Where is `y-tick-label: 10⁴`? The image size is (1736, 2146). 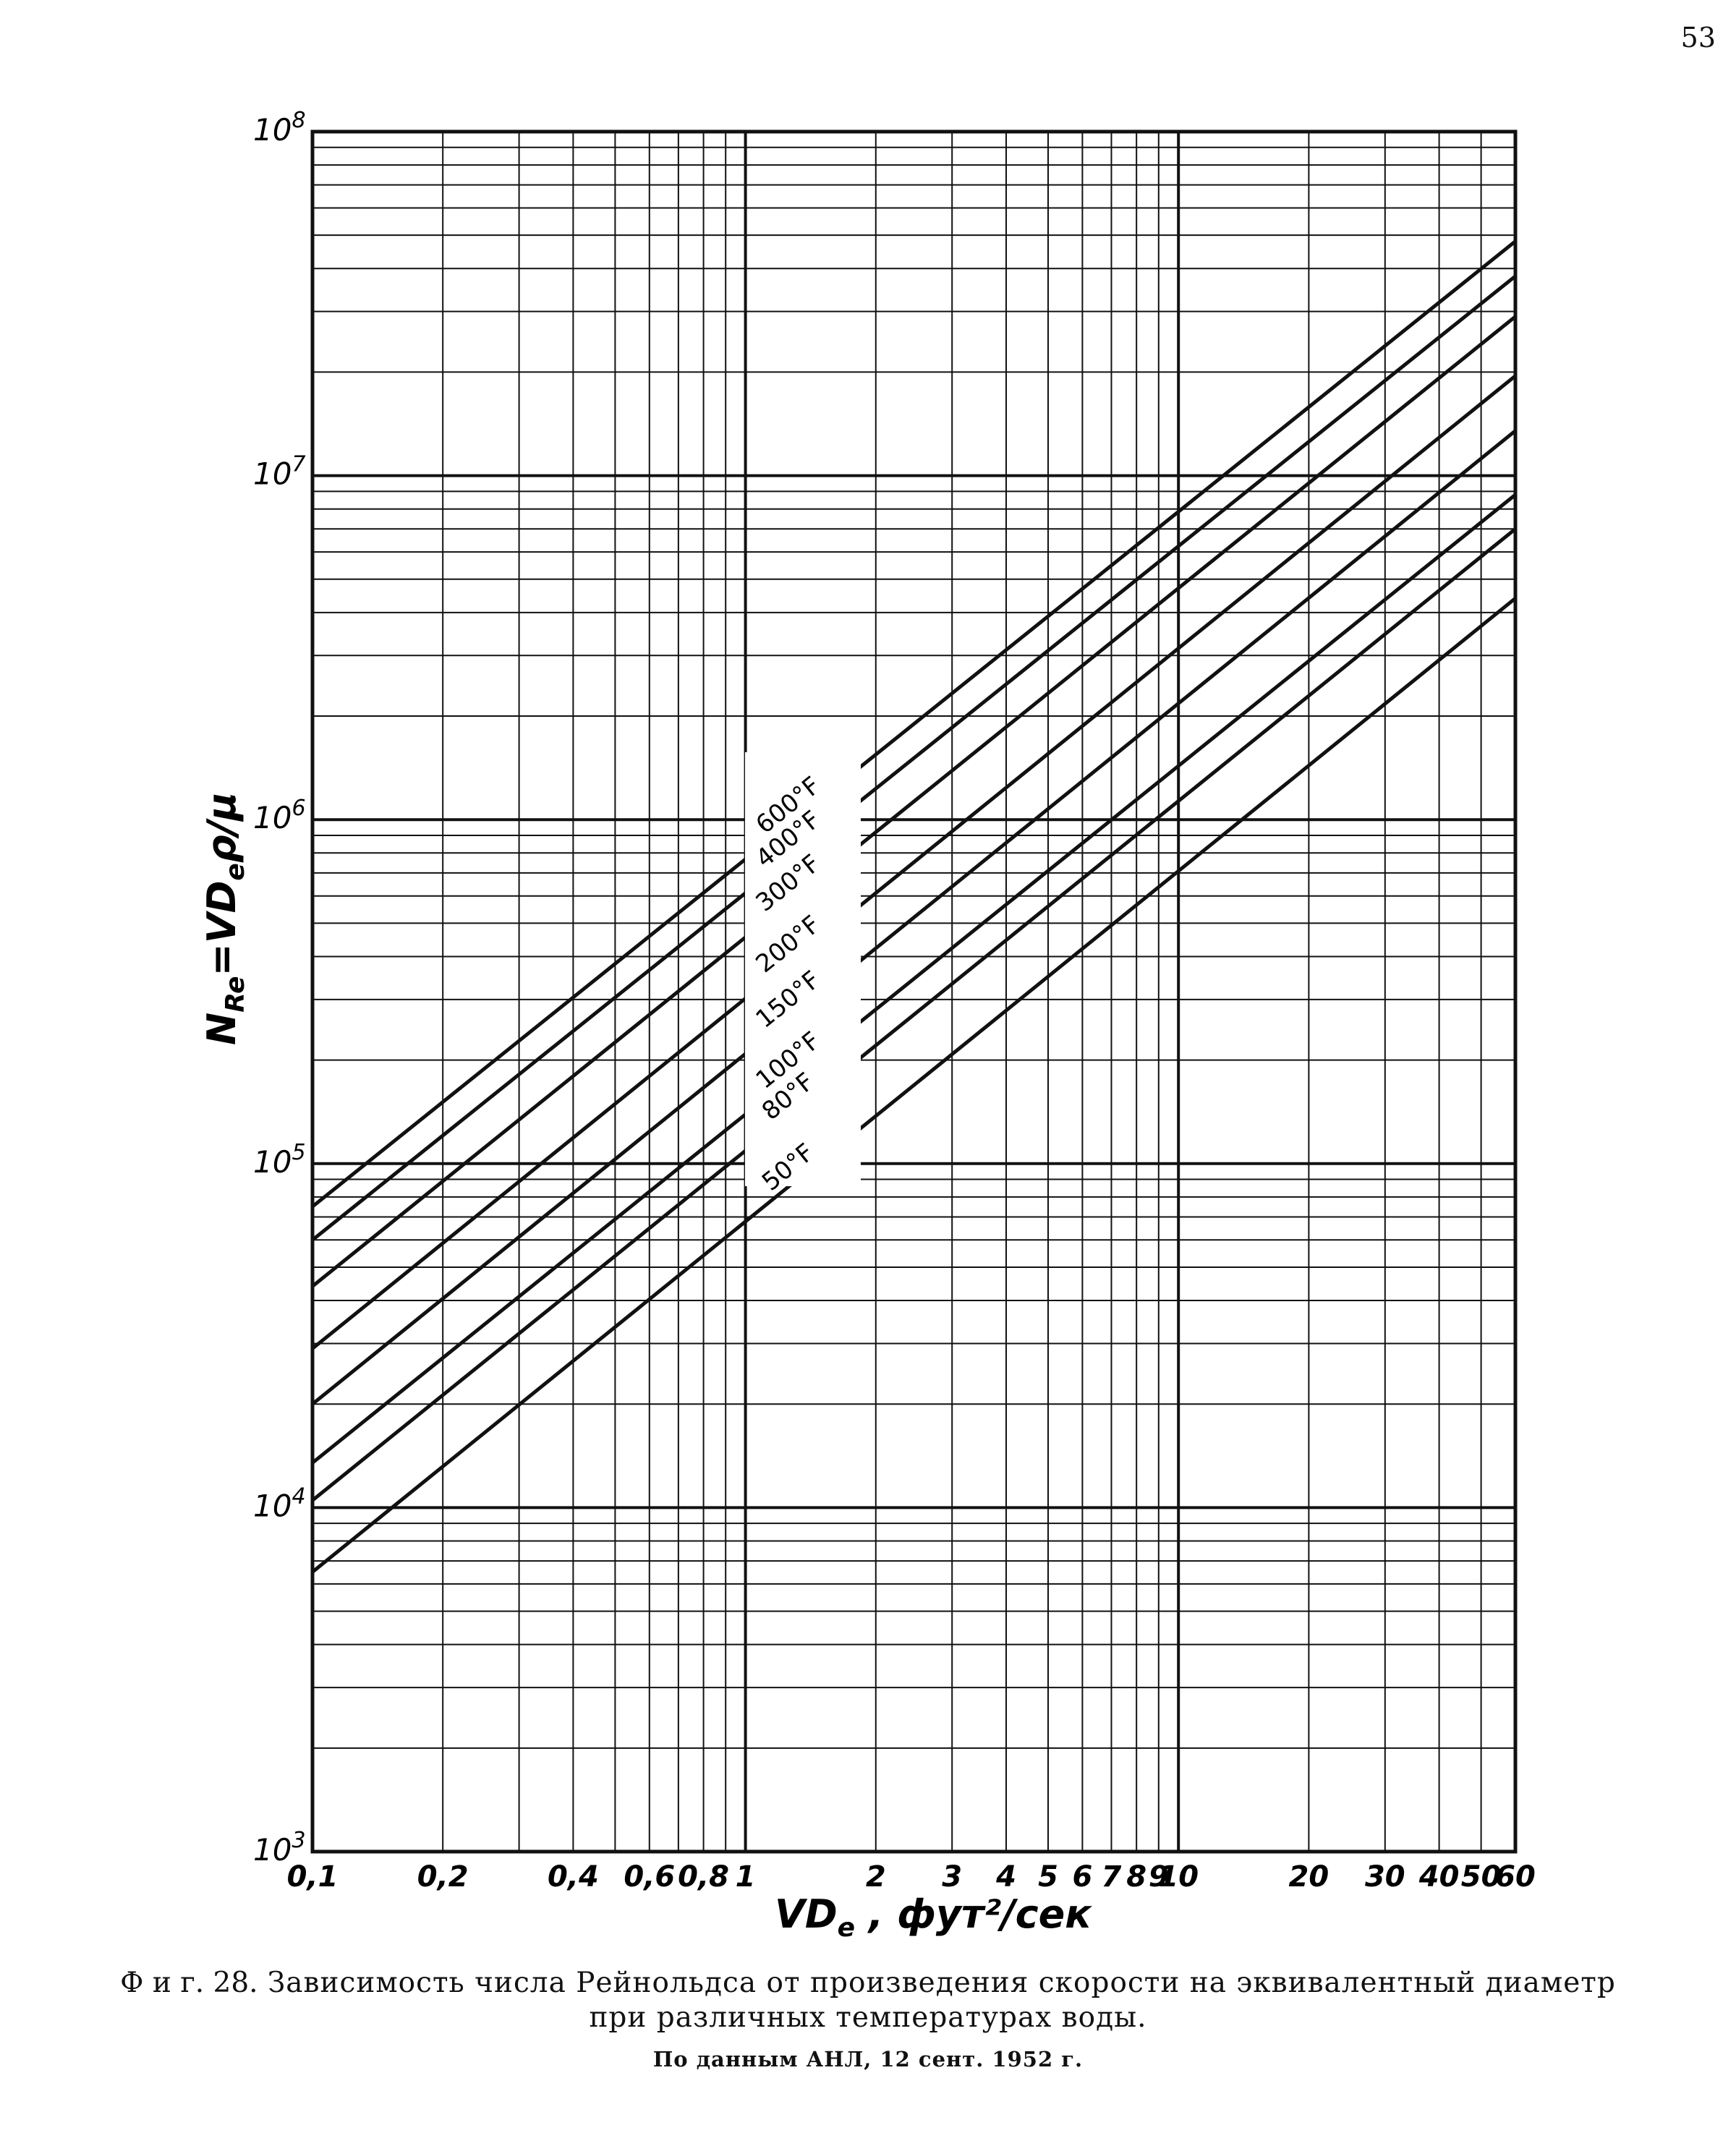
y-tick-label: 10⁴ is located at coordinates (279, 1503).